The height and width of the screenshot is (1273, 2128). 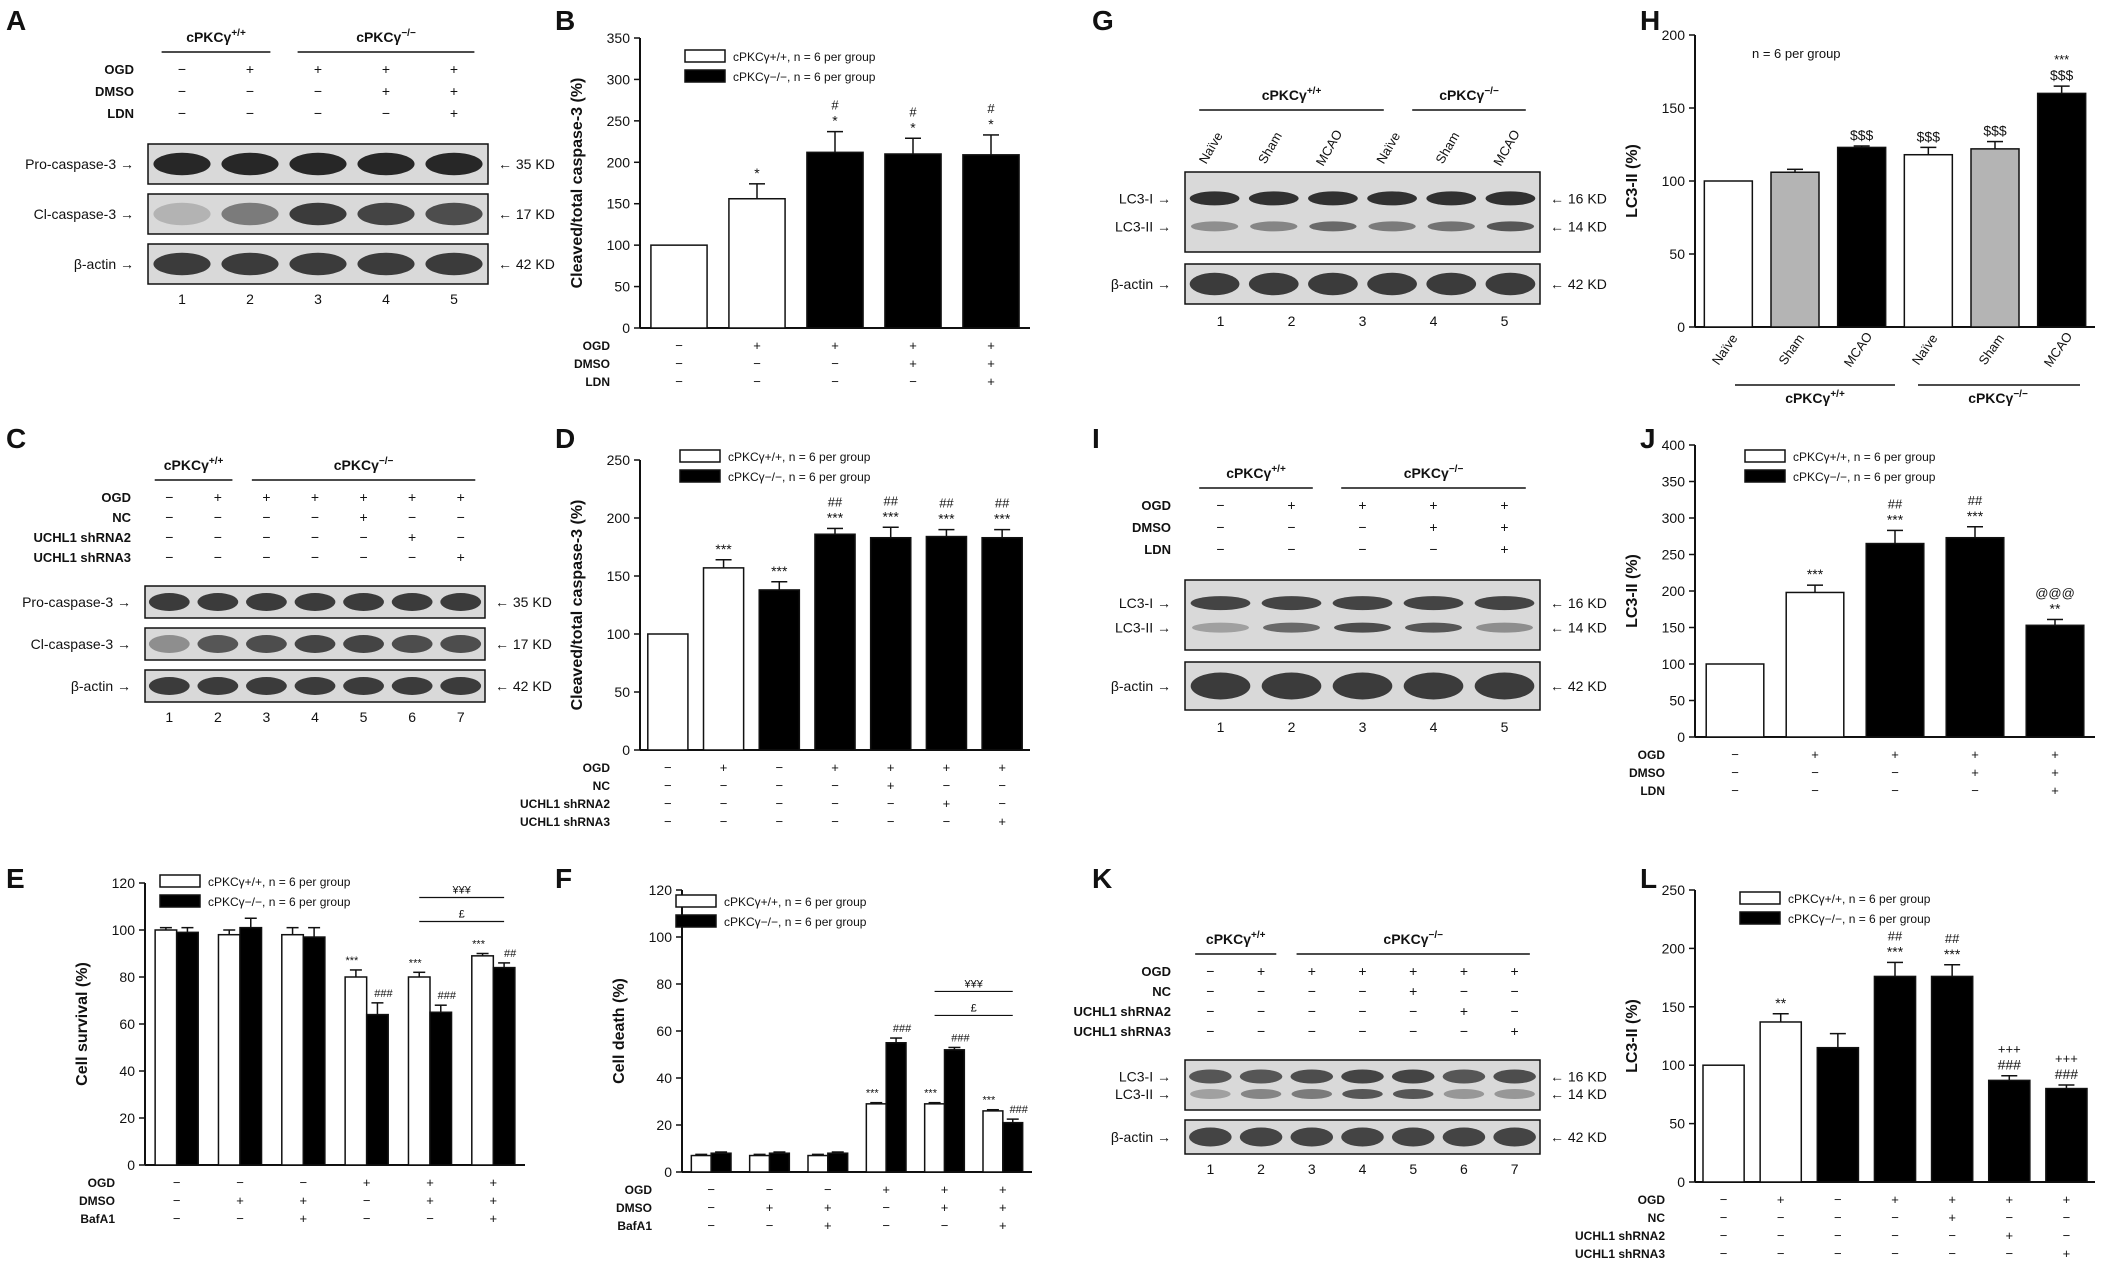 I want to click on treatment-label: NC, so click(x=121, y=517).